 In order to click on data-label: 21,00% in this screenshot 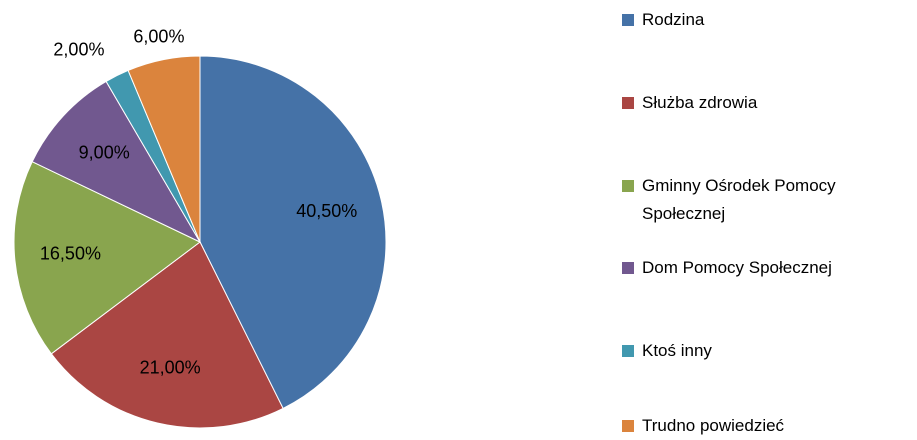, I will do `click(170, 367)`.